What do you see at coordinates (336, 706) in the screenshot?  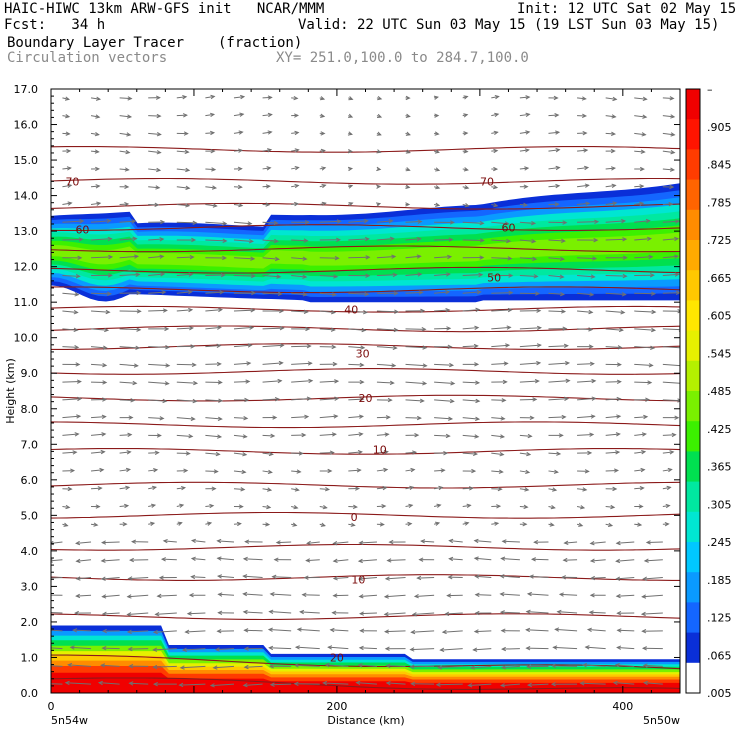 I see `x-tick-label: 200` at bounding box center [336, 706].